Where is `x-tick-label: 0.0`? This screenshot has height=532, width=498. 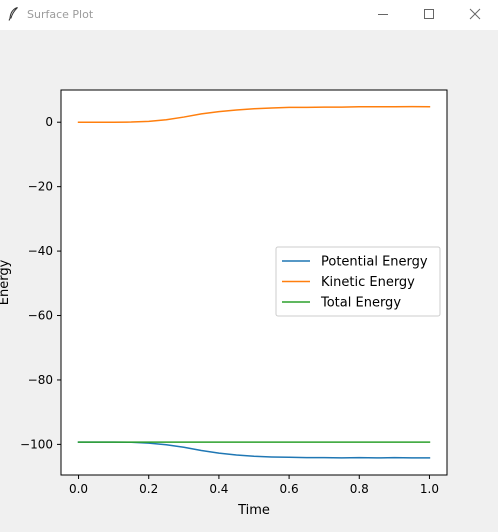 x-tick-label: 0.0 is located at coordinates (78, 489).